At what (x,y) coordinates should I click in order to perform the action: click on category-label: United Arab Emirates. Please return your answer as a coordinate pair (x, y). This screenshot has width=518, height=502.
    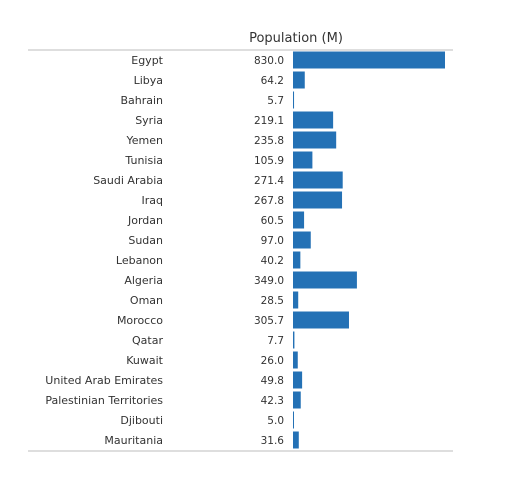
    Looking at the image, I should click on (104, 380).